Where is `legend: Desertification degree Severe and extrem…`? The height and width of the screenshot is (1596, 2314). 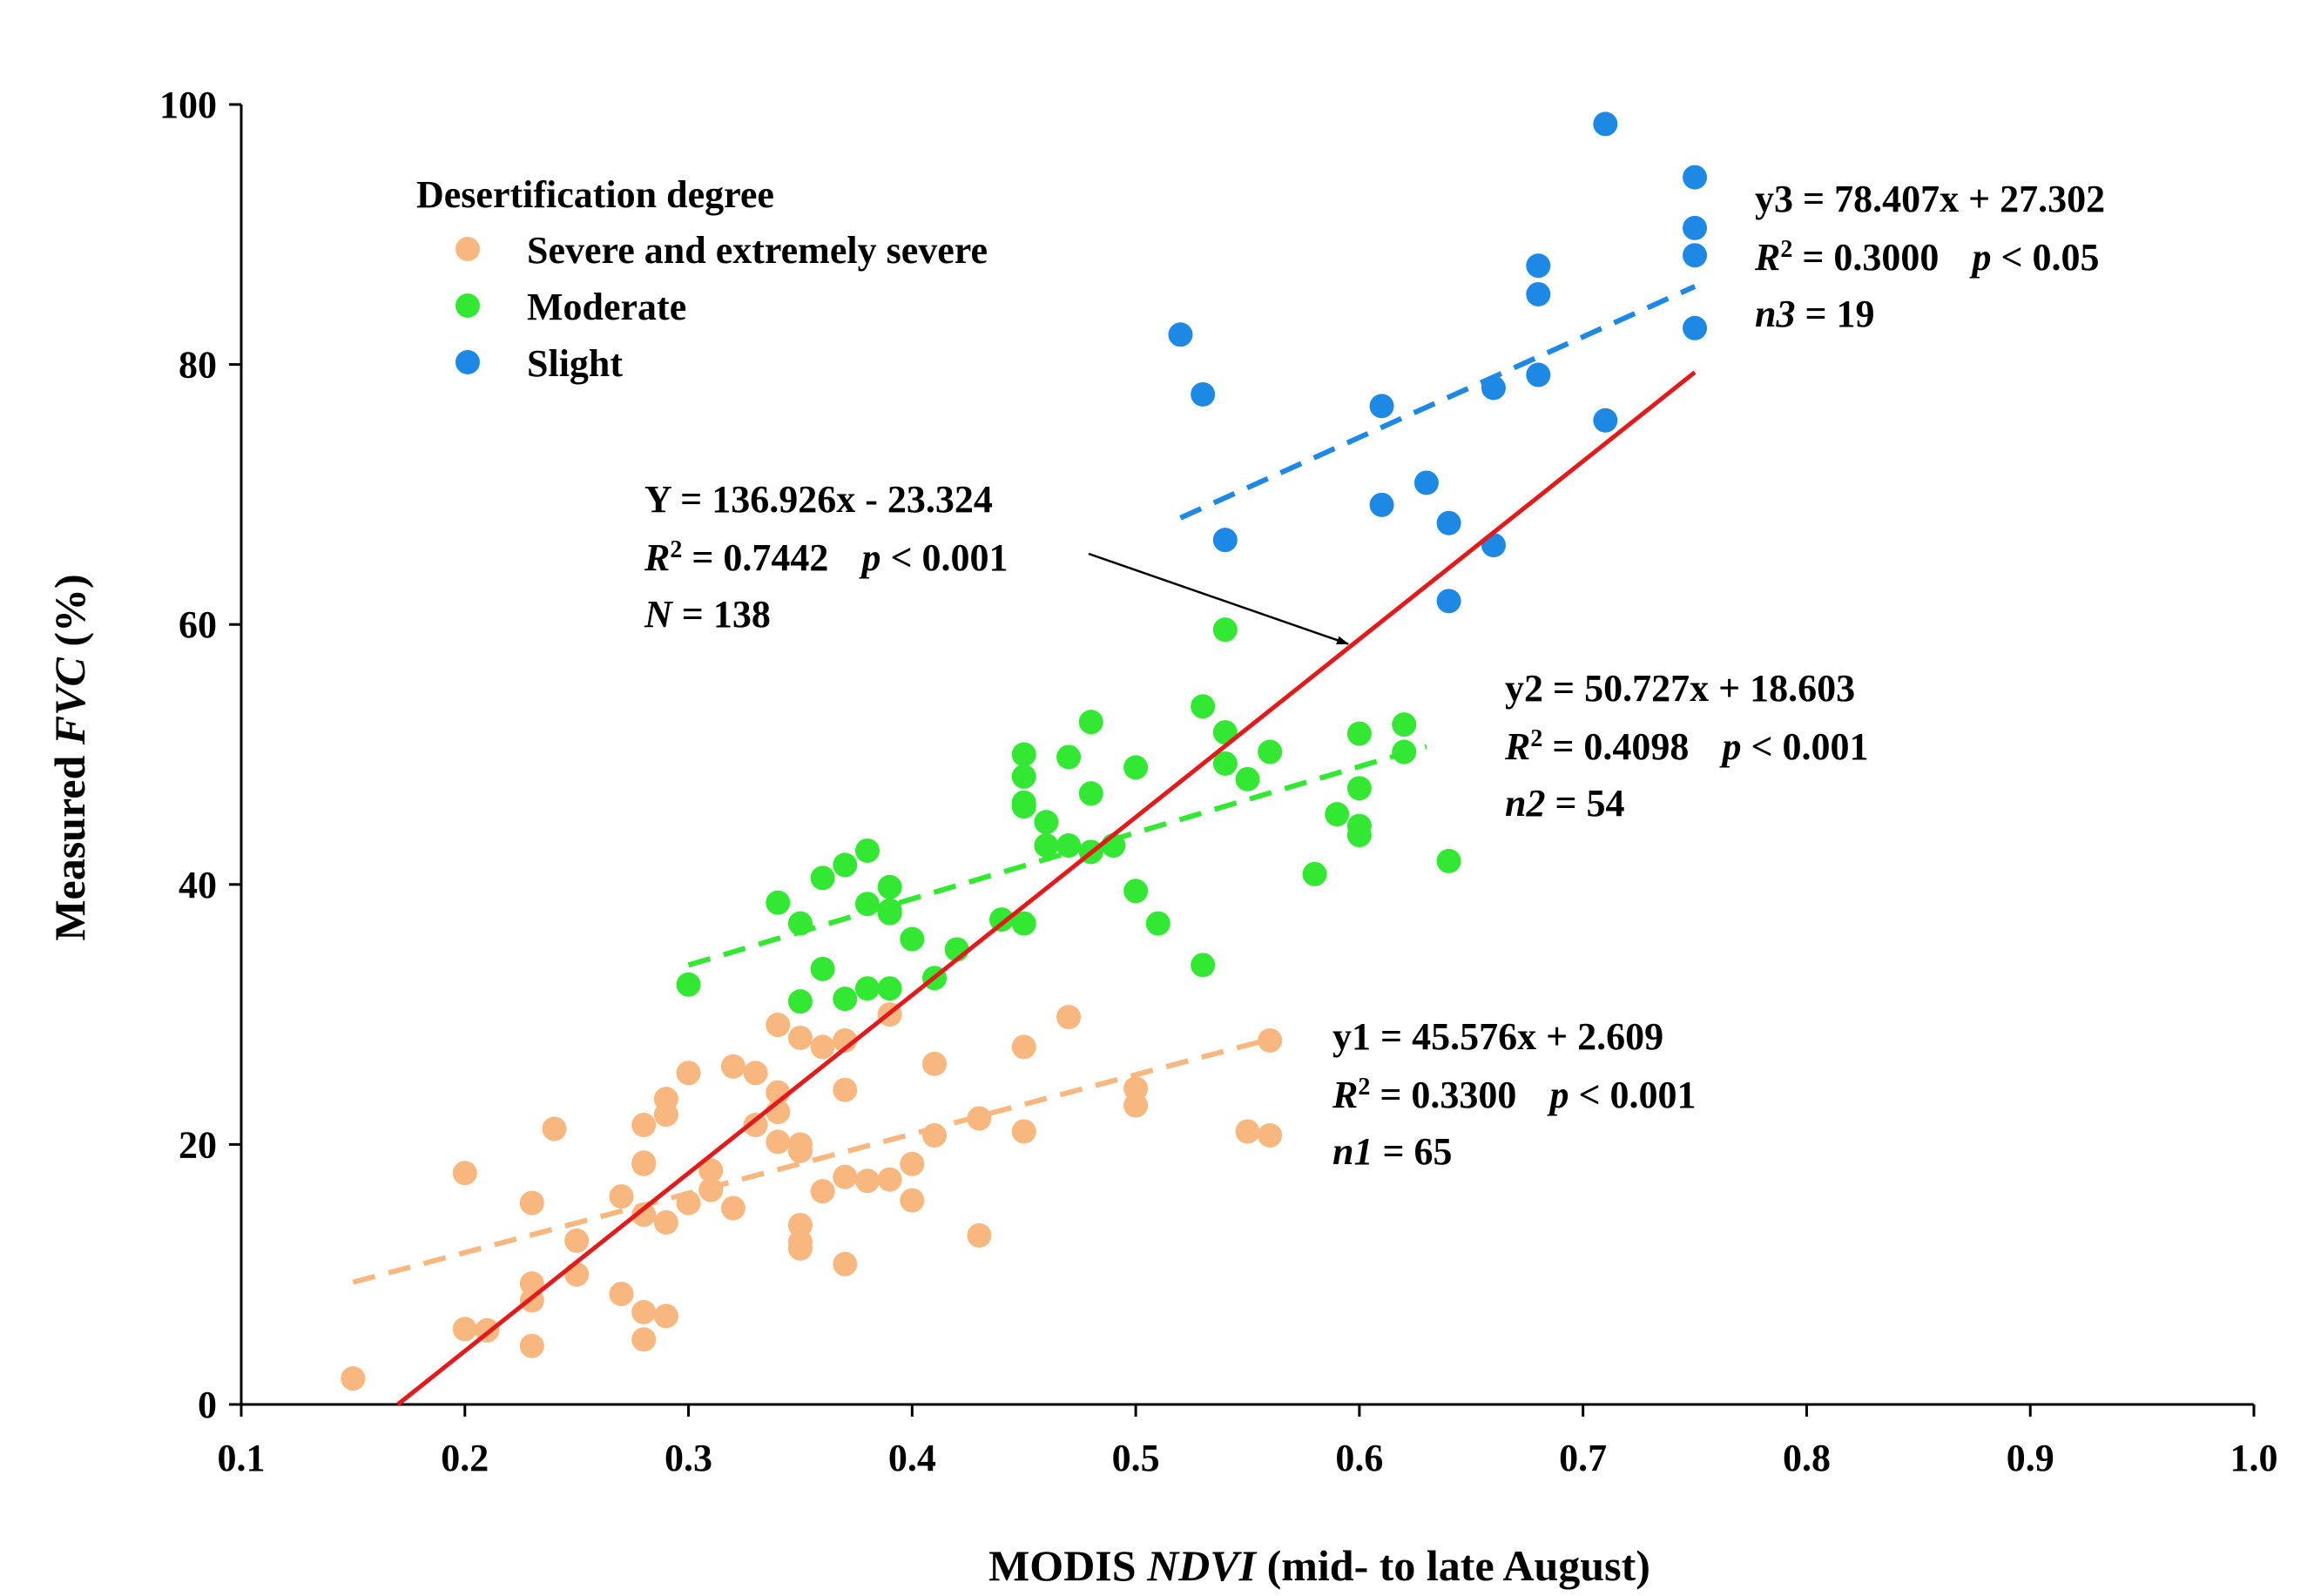
legend: Desertification degree Severe and extrem… is located at coordinates (702, 279).